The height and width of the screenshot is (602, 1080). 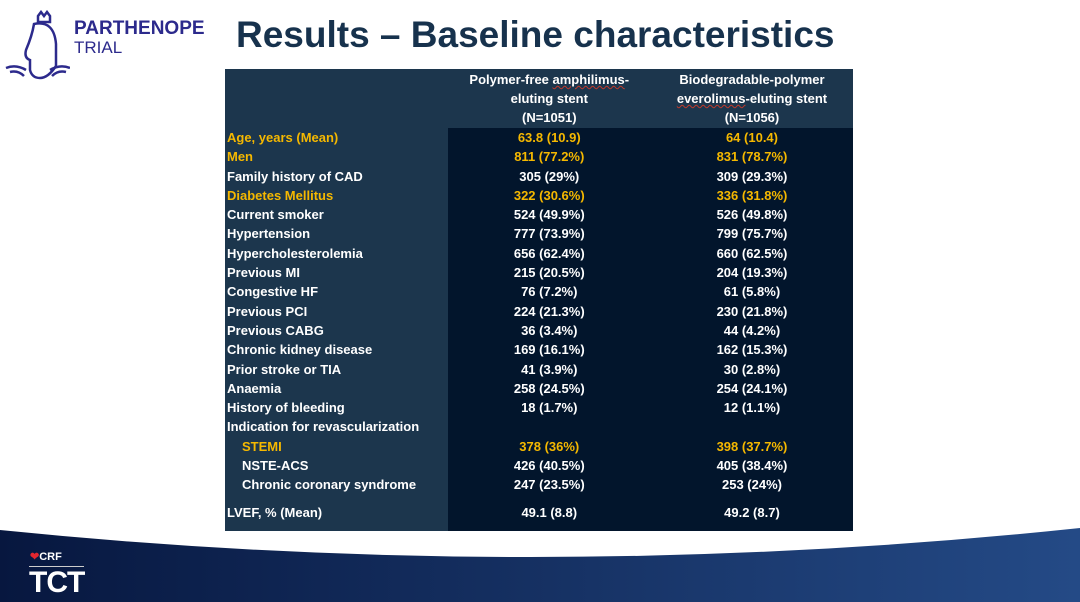 What do you see at coordinates (751, 330) in the screenshot?
I see `value-biodegradable: 44 (4.2%)` at bounding box center [751, 330].